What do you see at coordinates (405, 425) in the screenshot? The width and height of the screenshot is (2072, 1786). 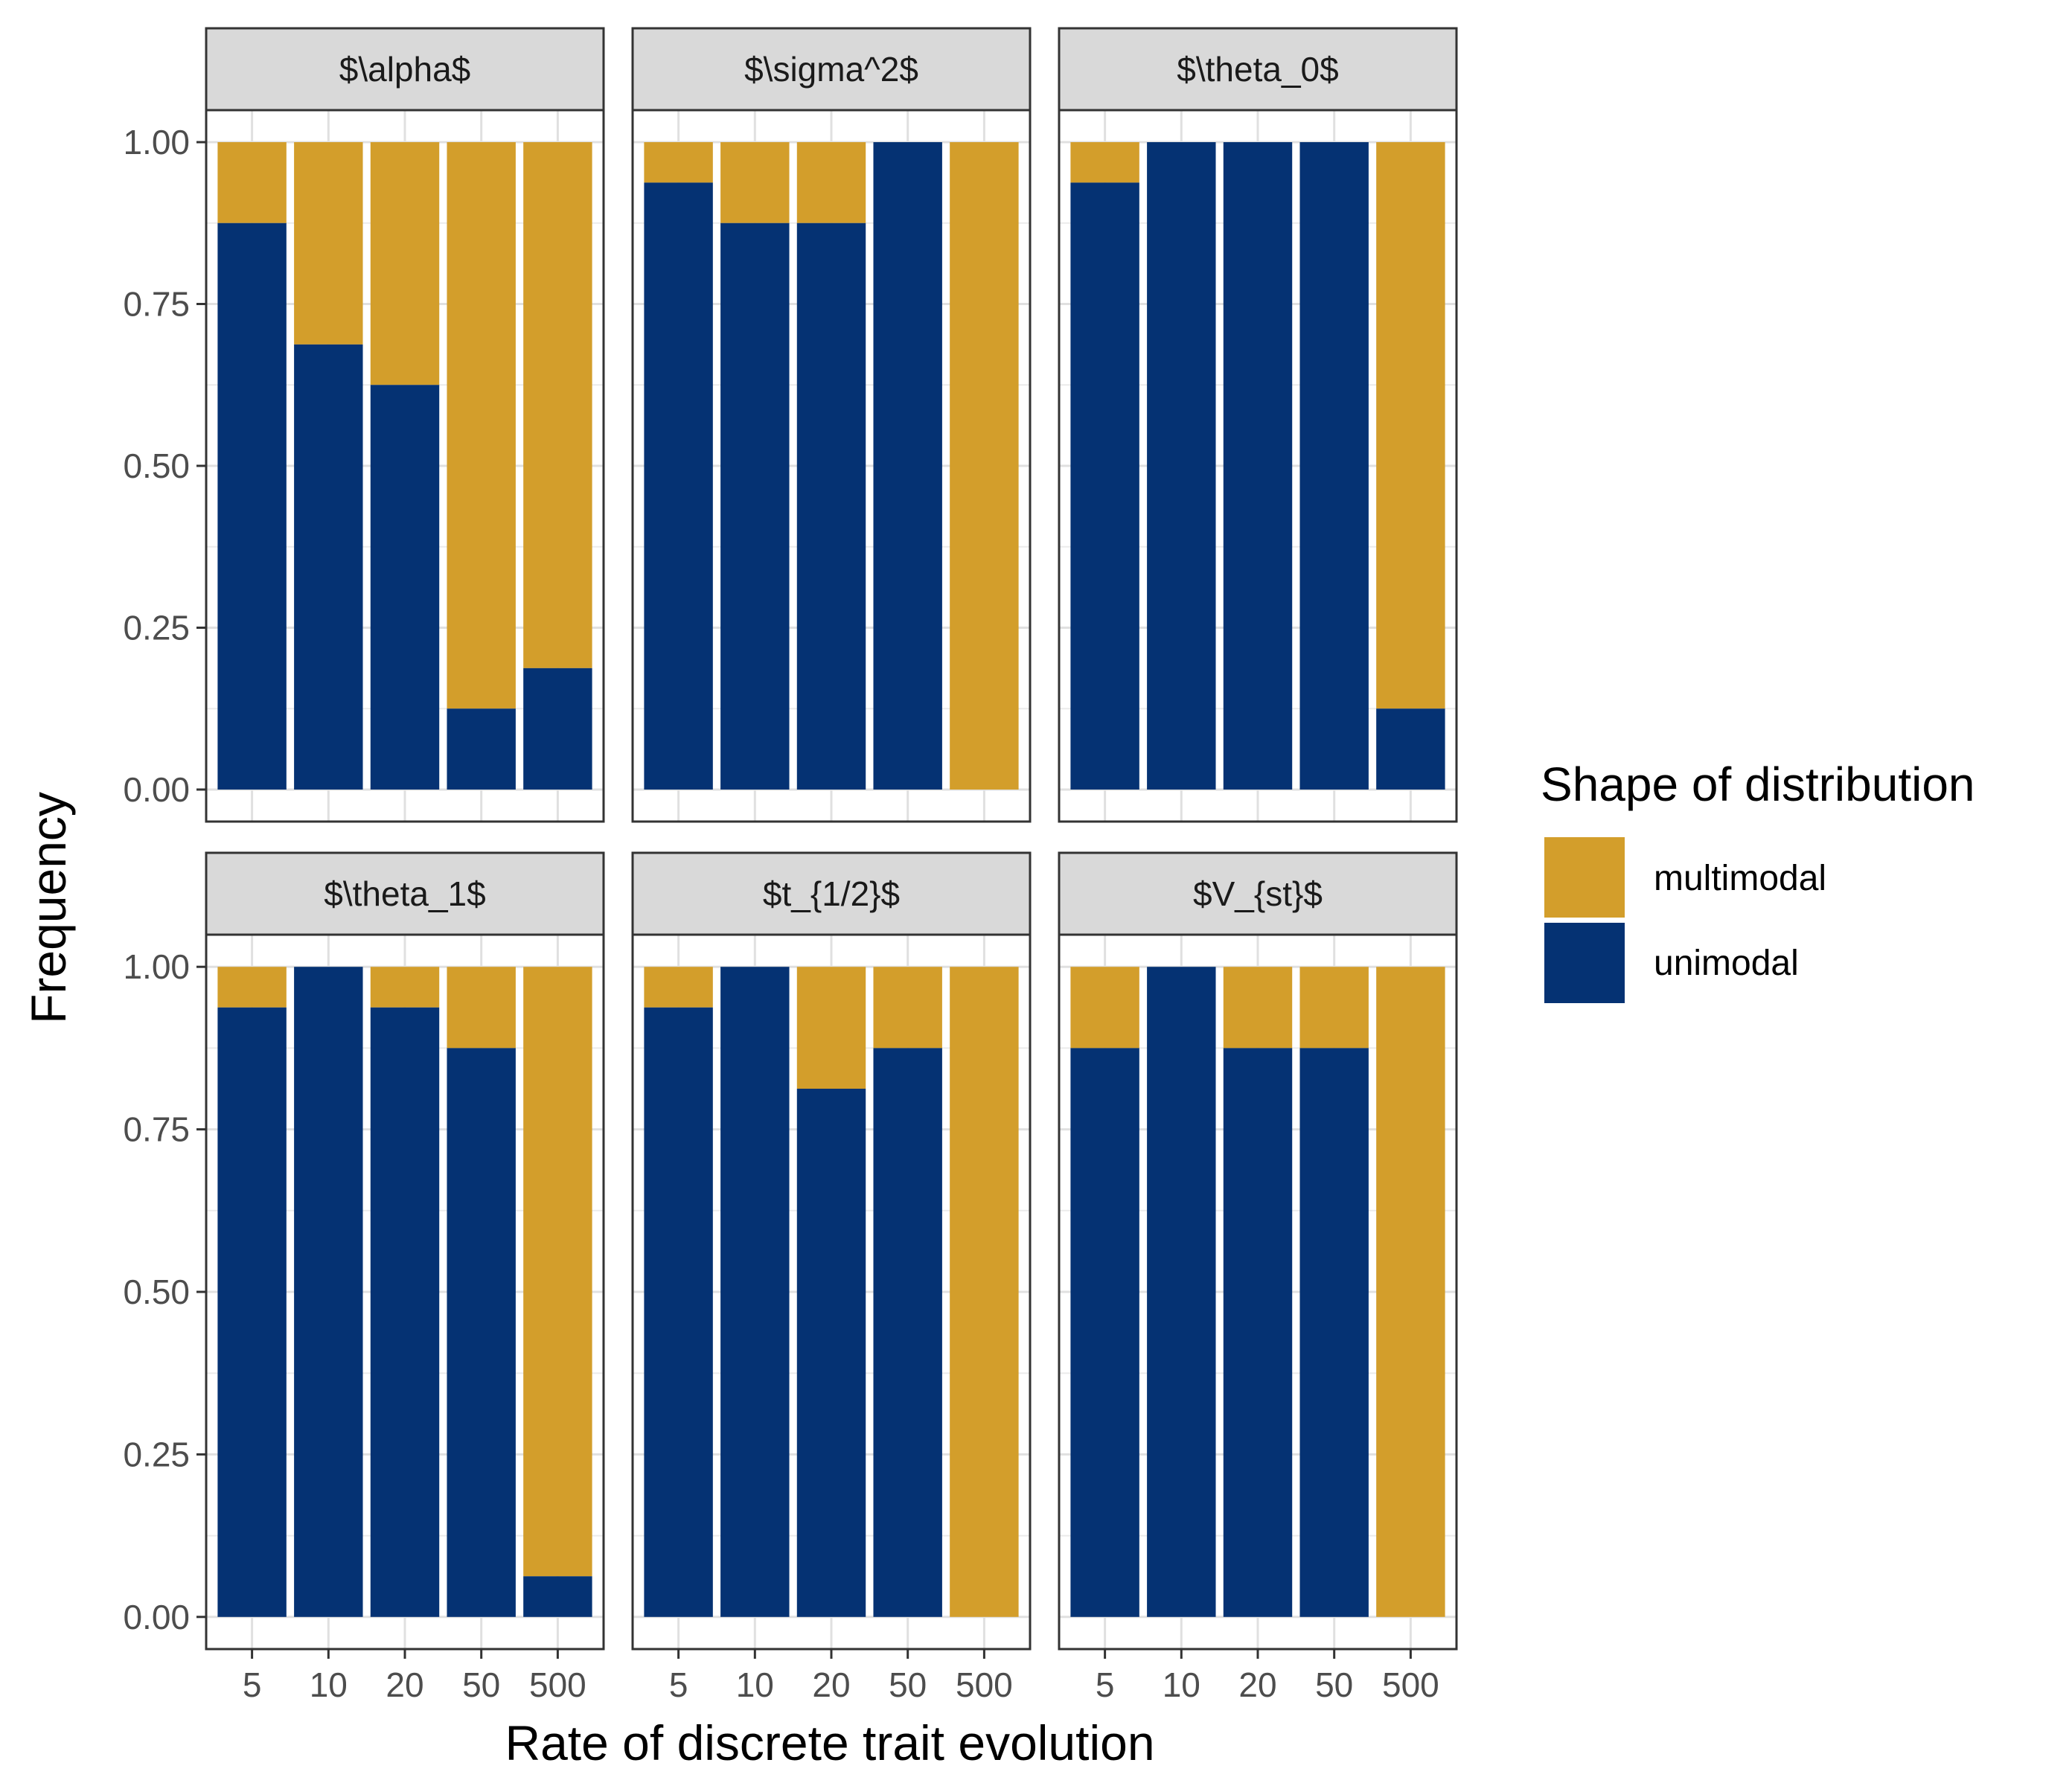 I see `facet-panel: $\alpha$` at bounding box center [405, 425].